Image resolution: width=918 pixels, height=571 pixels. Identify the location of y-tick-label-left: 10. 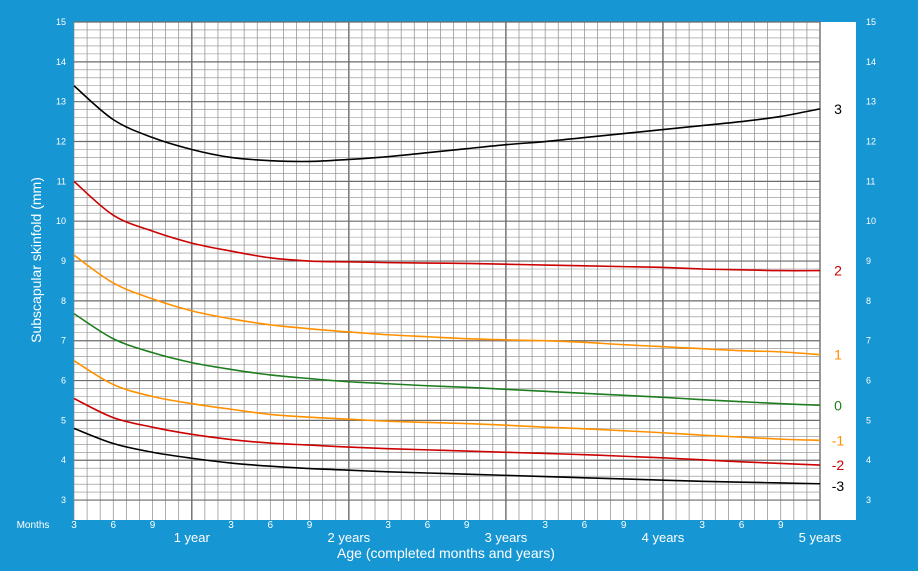
(61, 221).